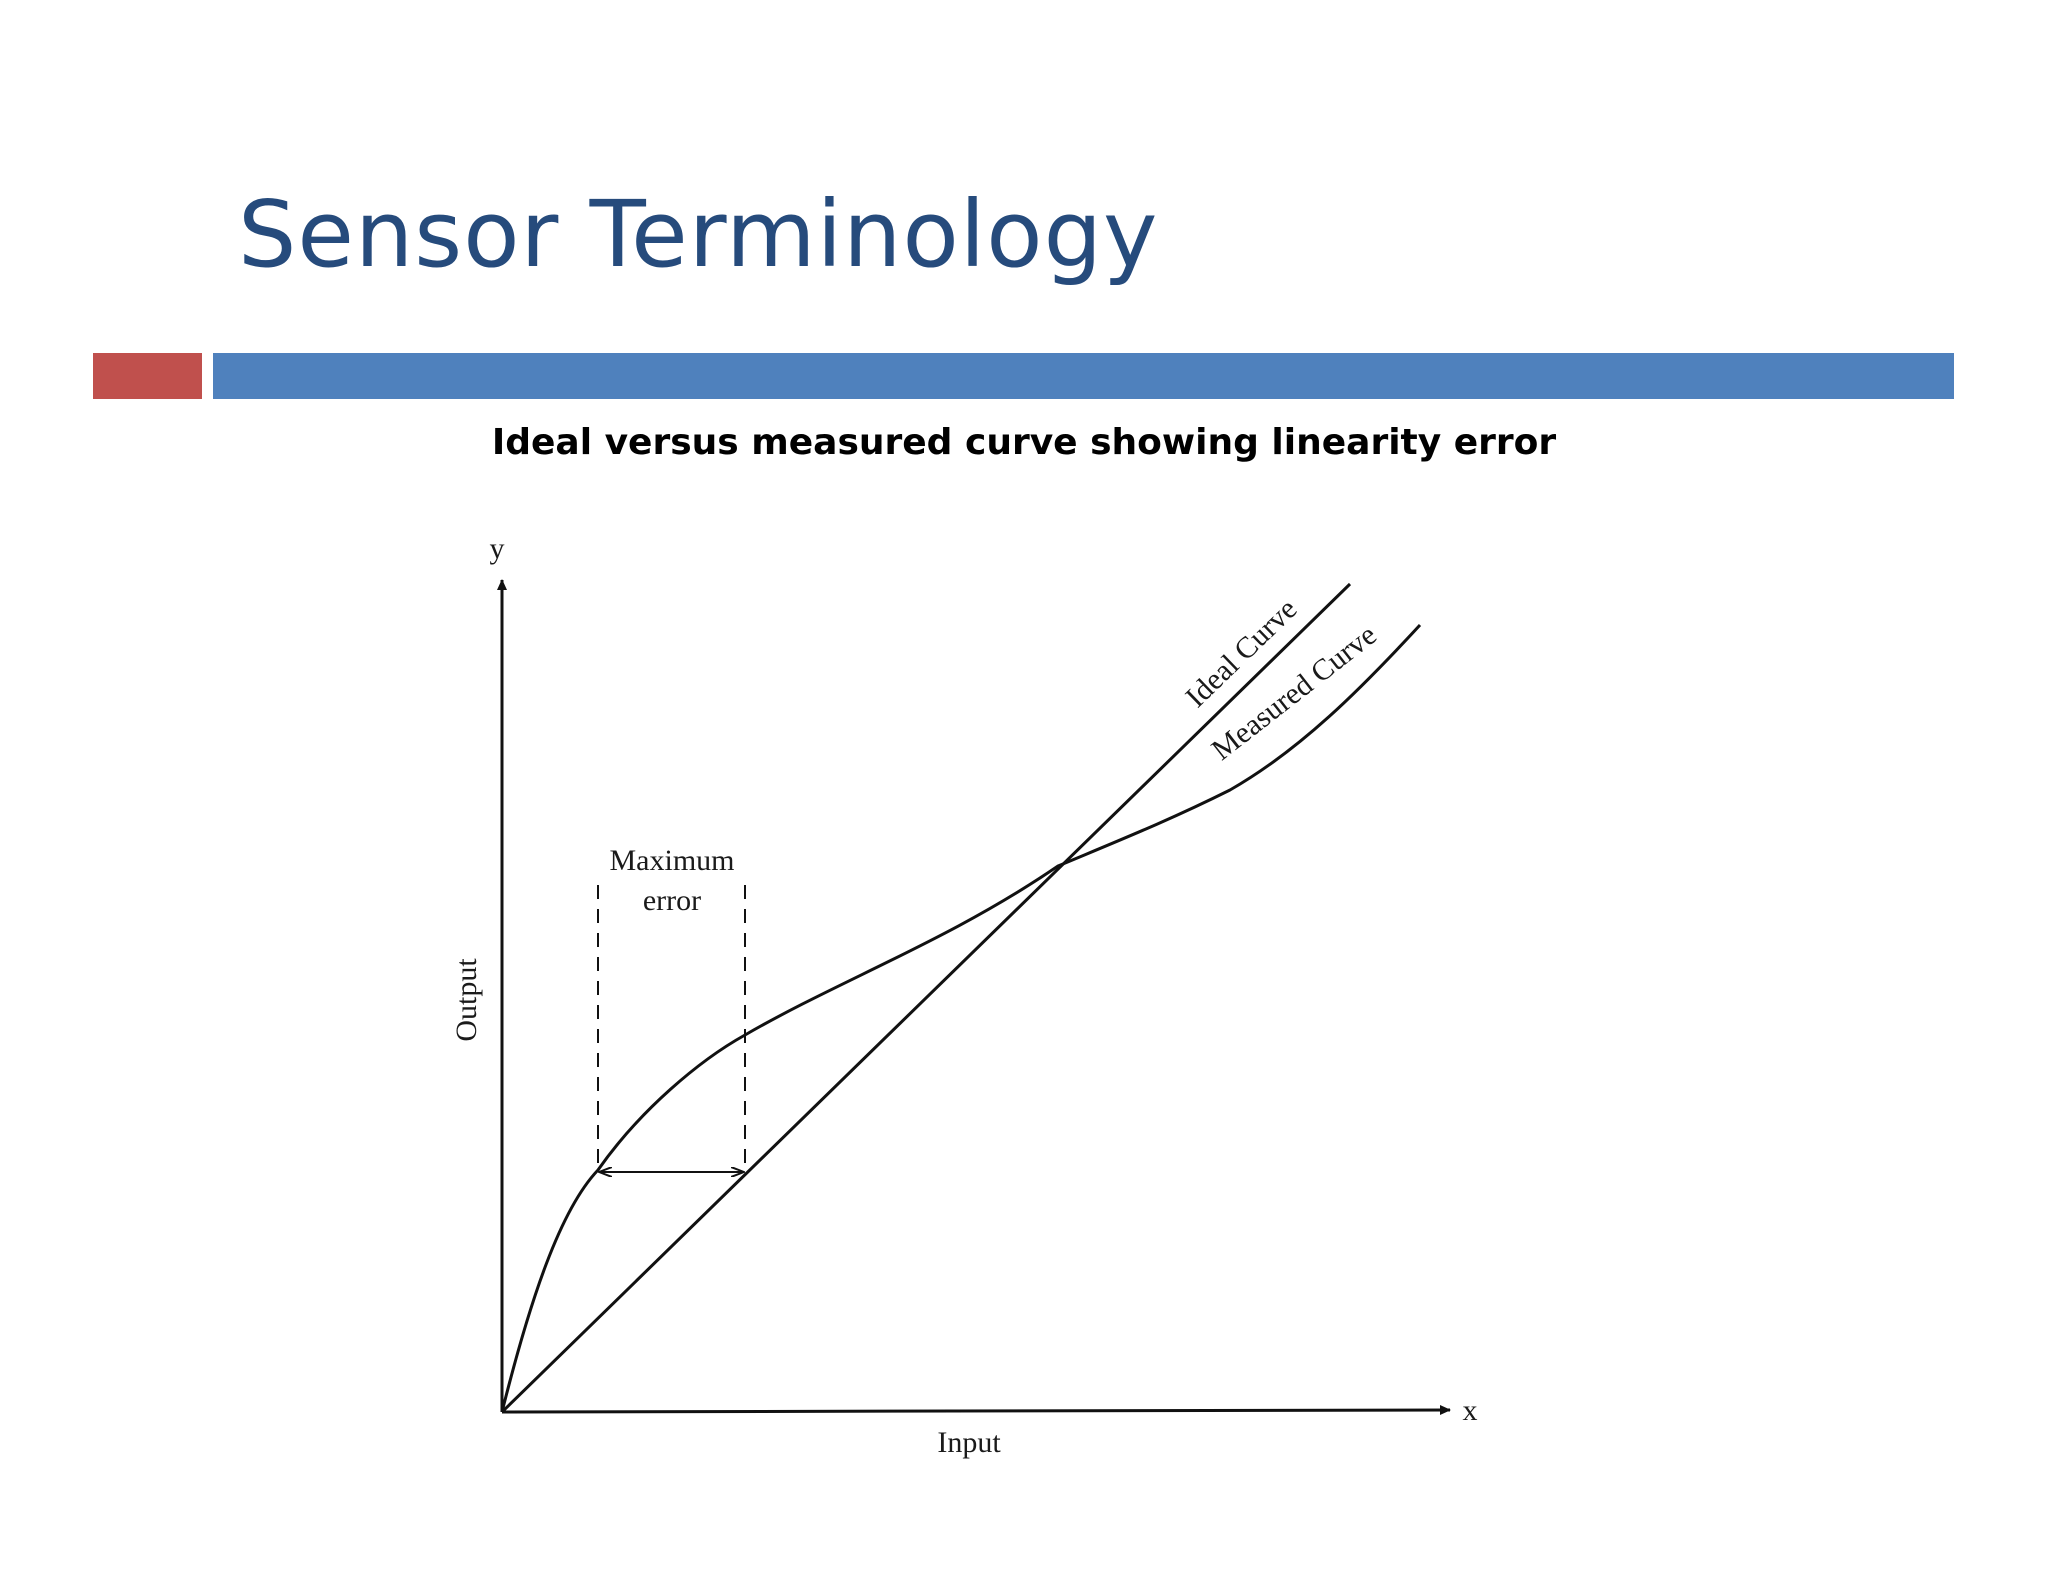  I want to click on x-axis-label: x, so click(1470, 1410).